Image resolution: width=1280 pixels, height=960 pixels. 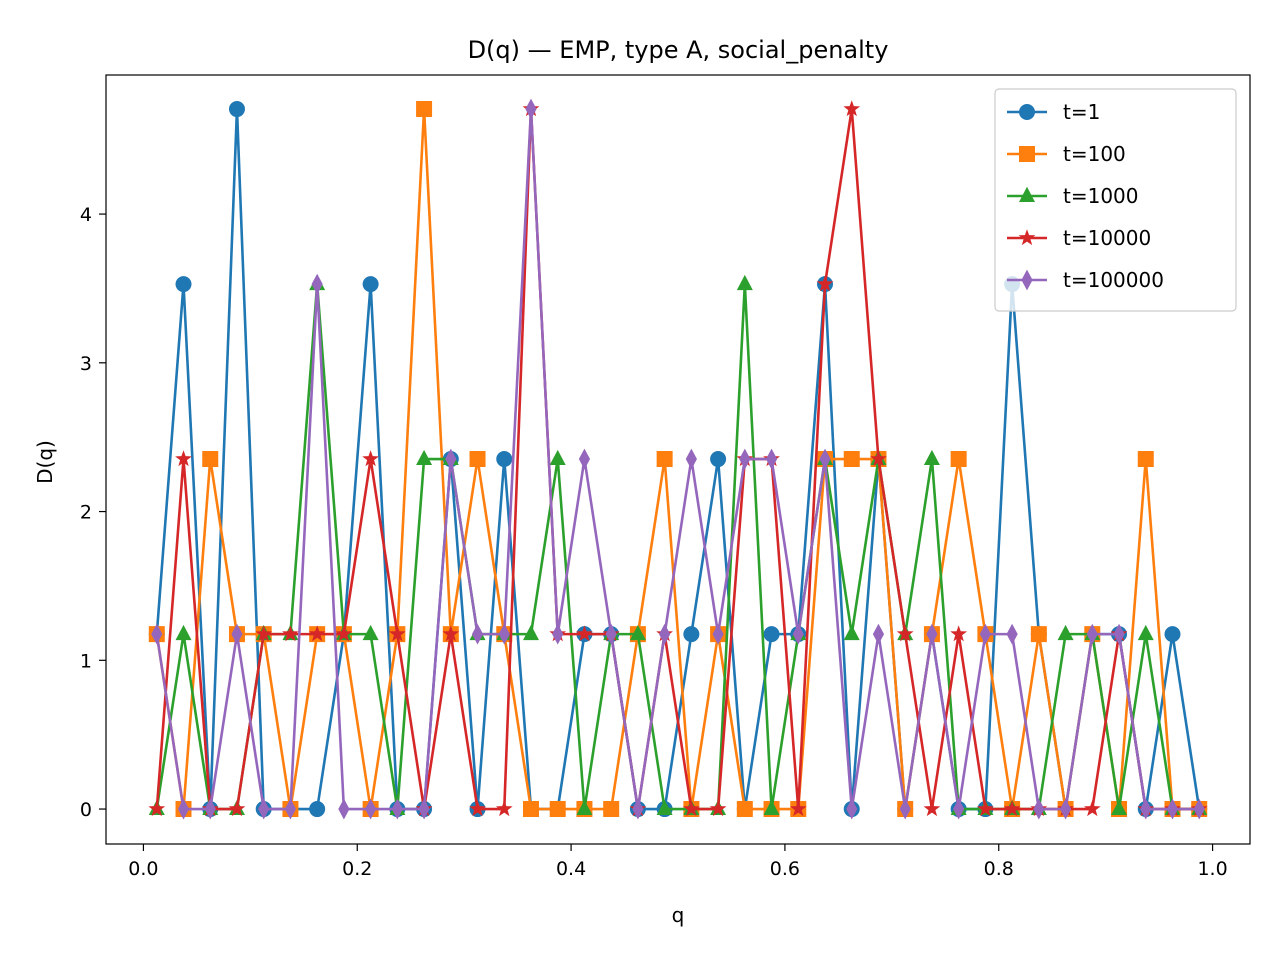 What do you see at coordinates (584, 807) in the screenshot?
I see `data-point-t=1000-16` at bounding box center [584, 807].